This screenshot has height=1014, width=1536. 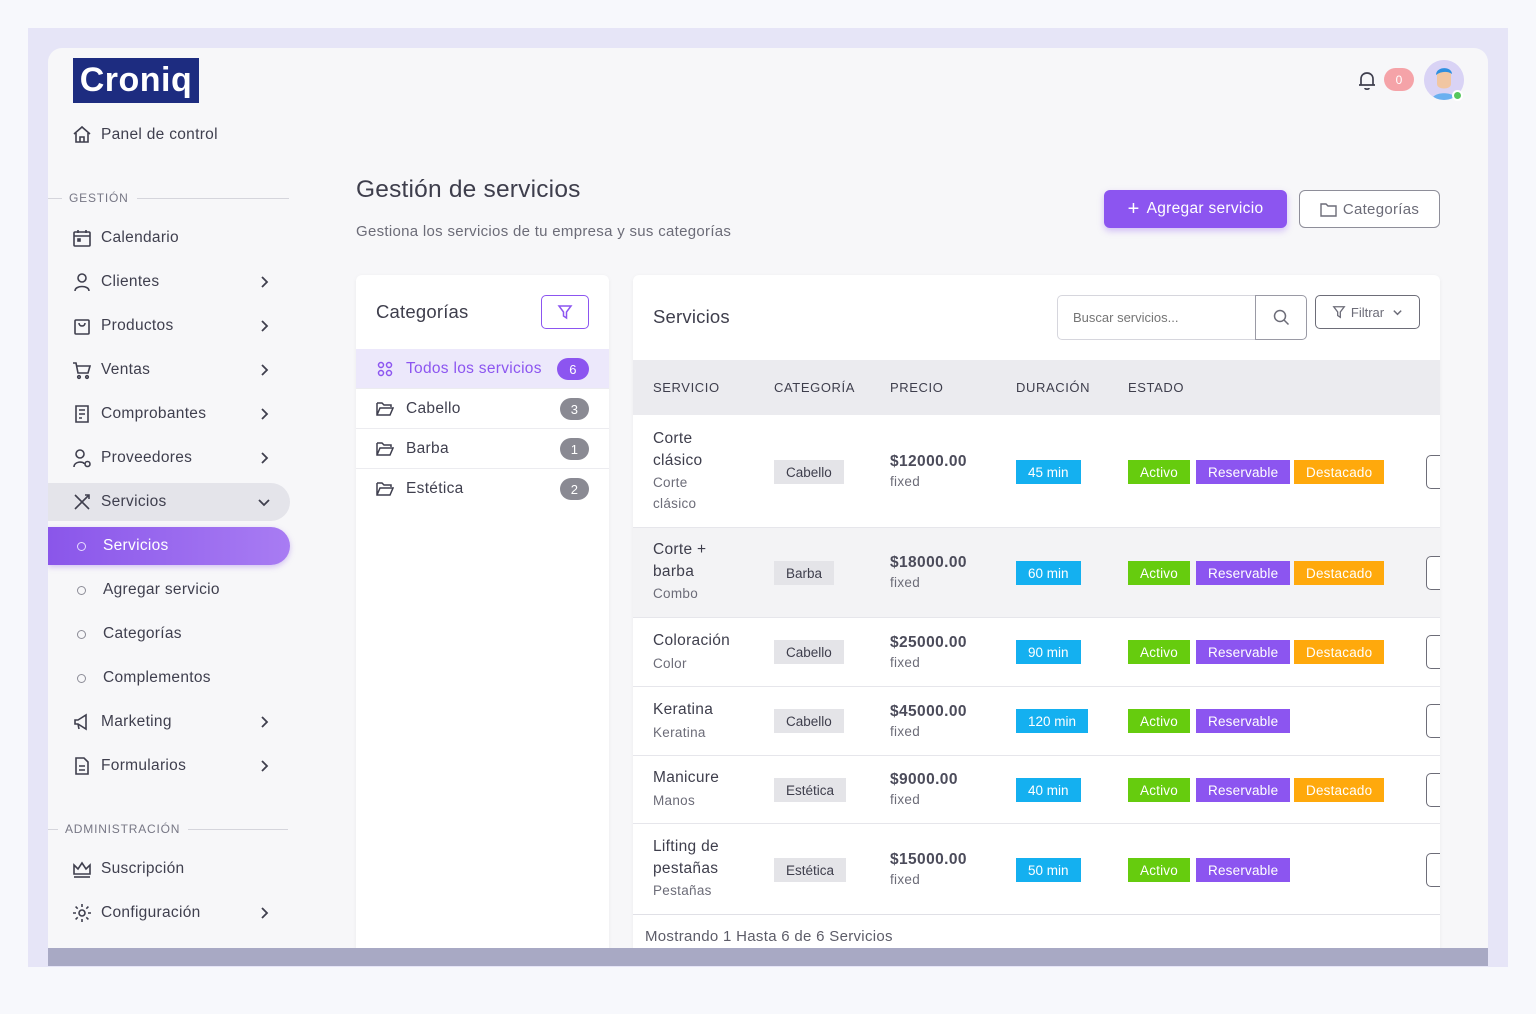 I want to click on category-count: 2, so click(x=574, y=489).